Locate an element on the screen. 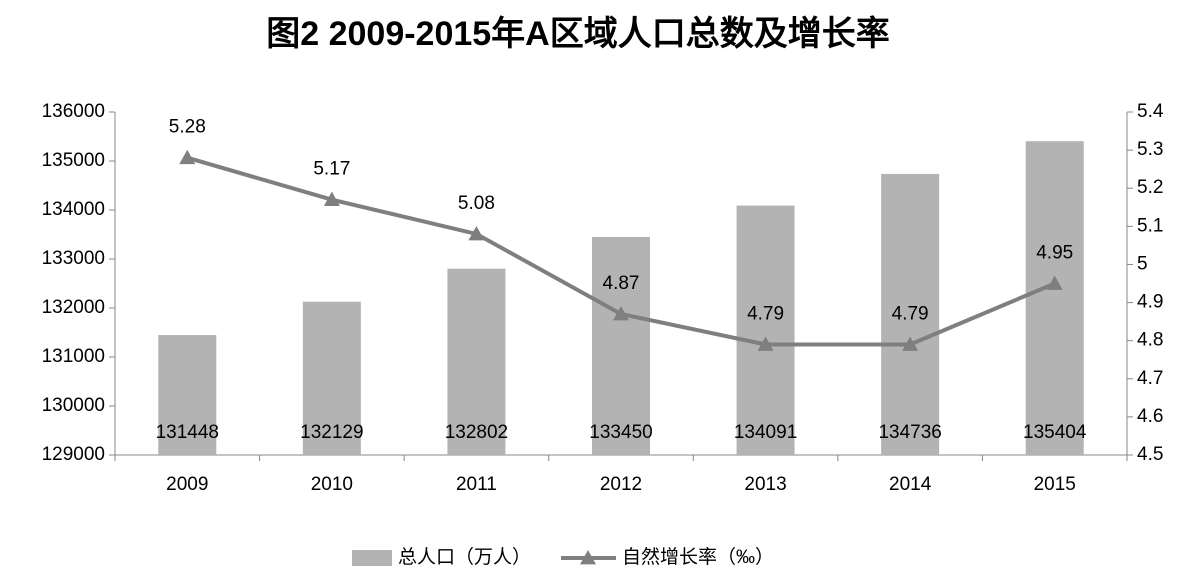  line-value-label: 5.17 is located at coordinates (331, 169).